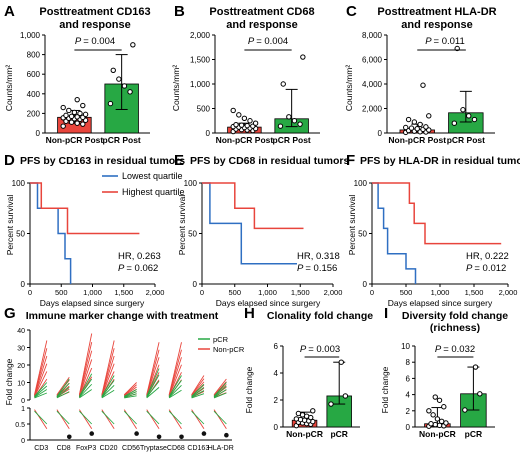  I want to click on panel-h-pvalue: P = 0.003, so click(320, 349).